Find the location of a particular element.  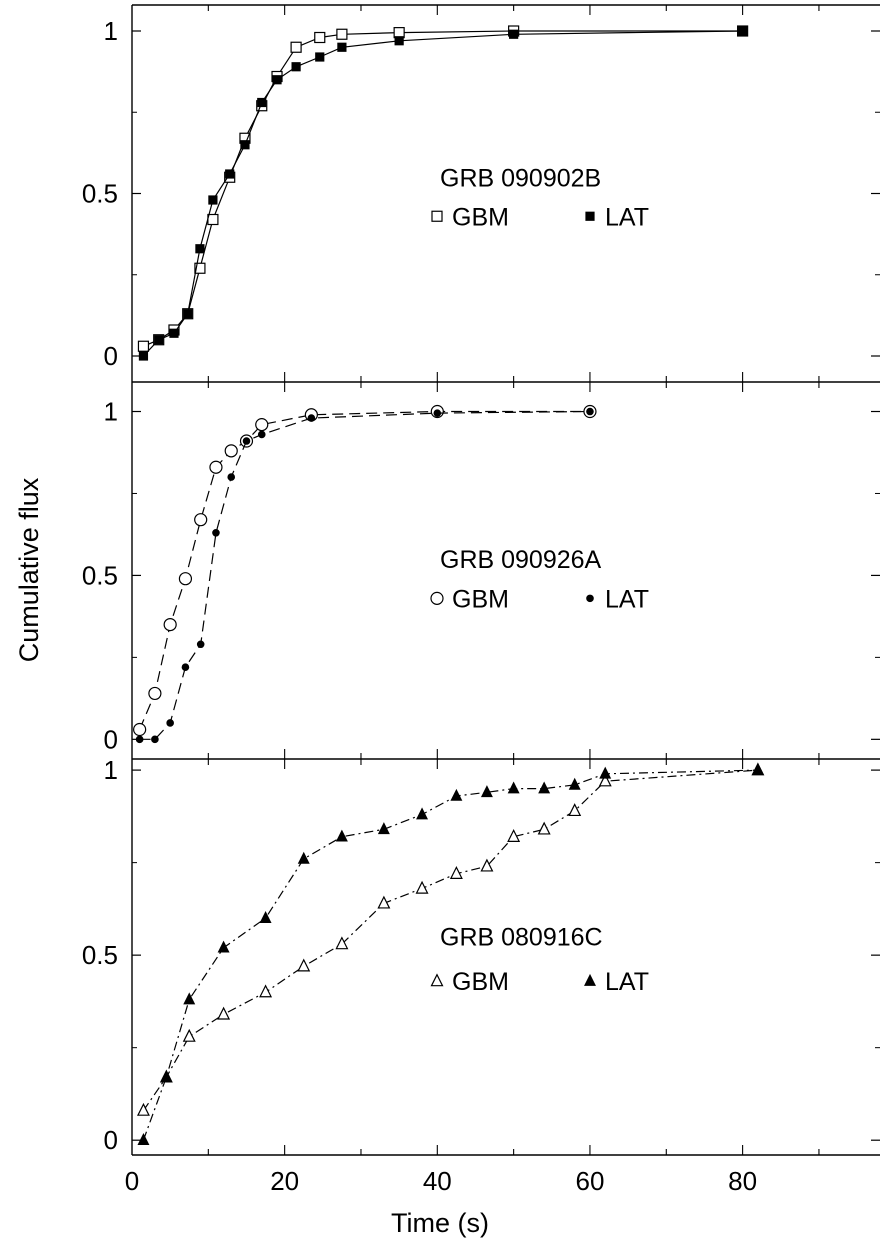

legend: GRB 090902B GBM LAT is located at coordinates (540, 197).